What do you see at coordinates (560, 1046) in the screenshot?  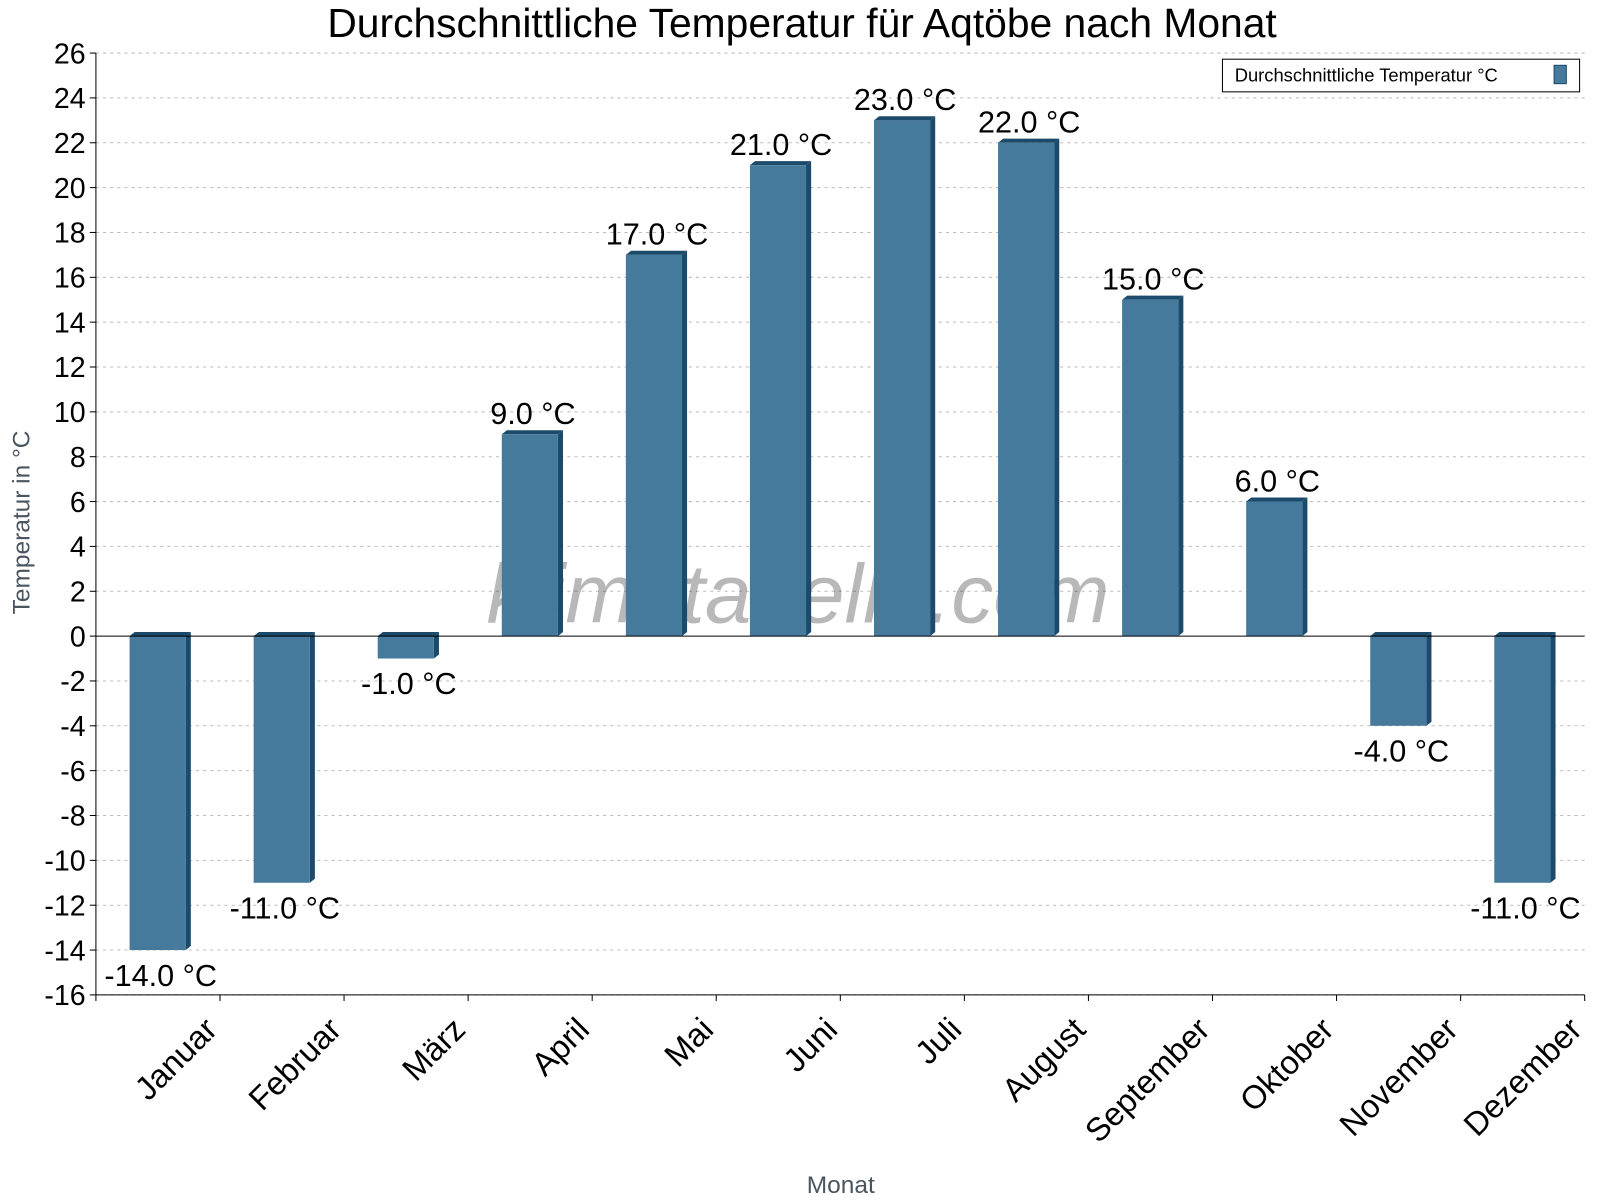 I see `x-tick-label: April` at bounding box center [560, 1046].